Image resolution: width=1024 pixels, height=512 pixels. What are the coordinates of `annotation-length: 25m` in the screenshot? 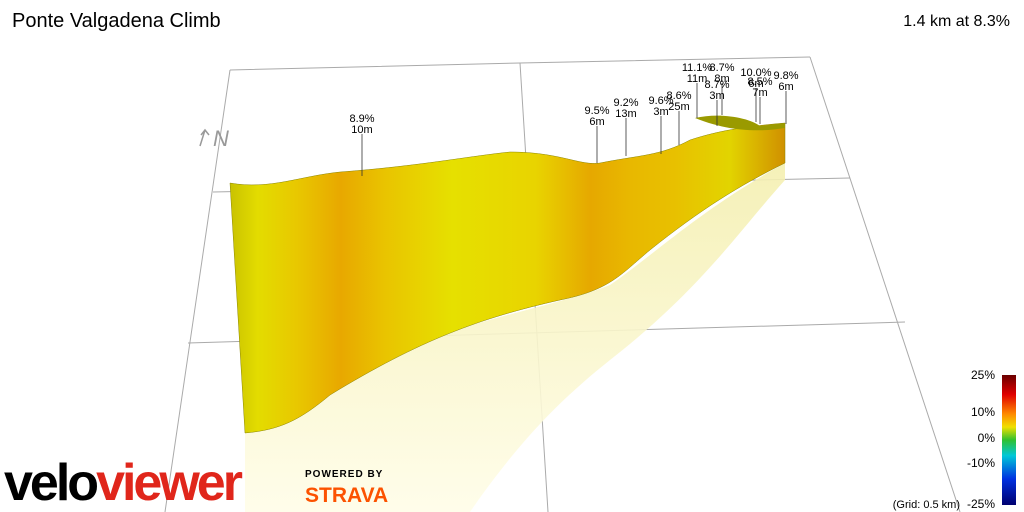 It's located at (678, 107).